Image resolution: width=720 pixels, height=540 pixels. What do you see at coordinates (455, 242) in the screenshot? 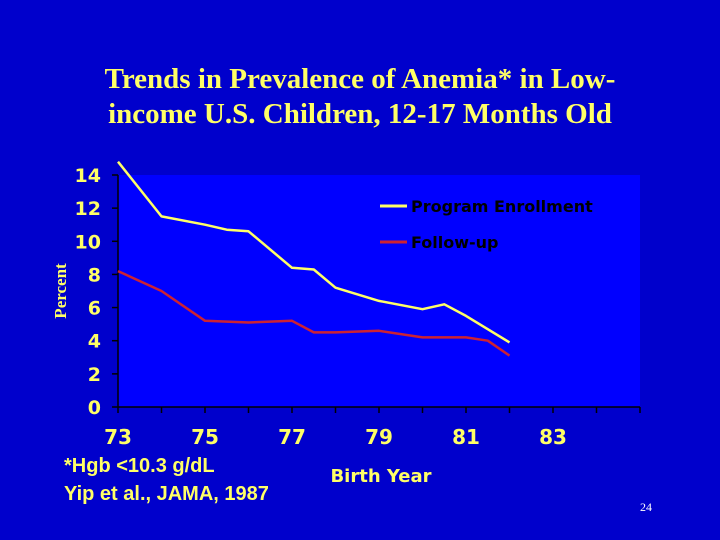
I see `legend-label: Follow-up` at bounding box center [455, 242].